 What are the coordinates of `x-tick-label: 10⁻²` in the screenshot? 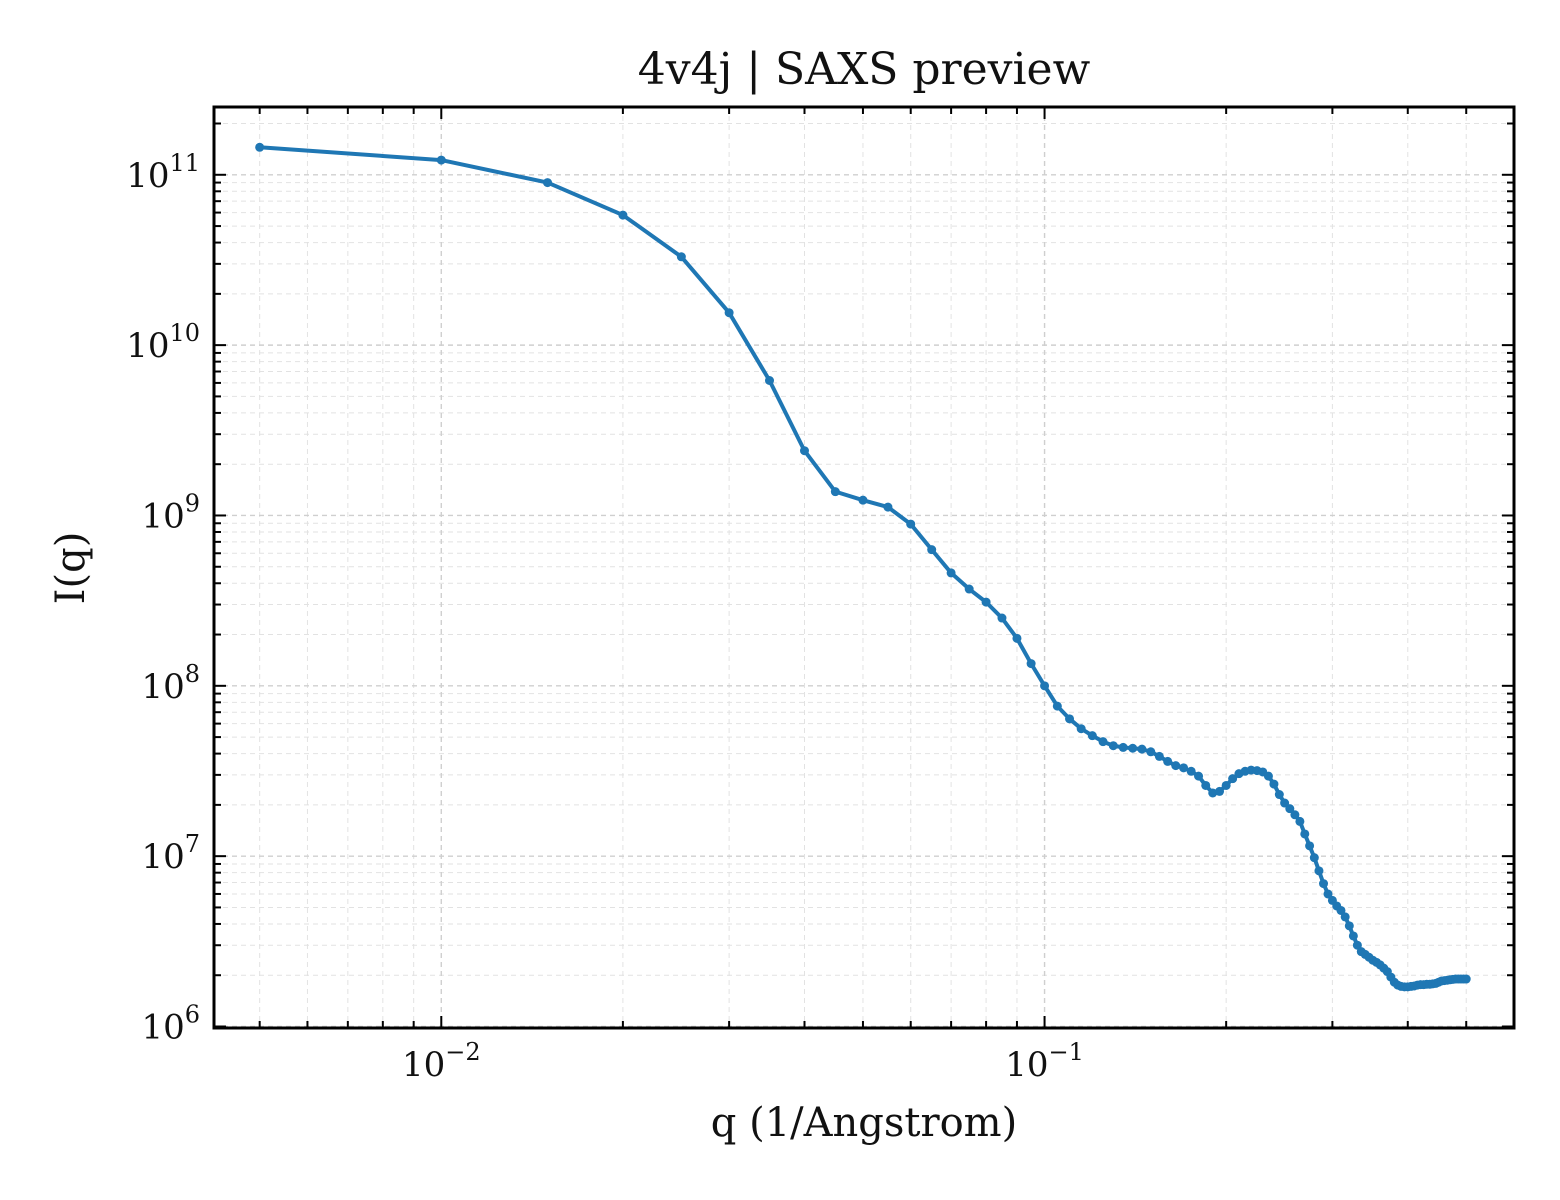 It's located at (441, 1061).